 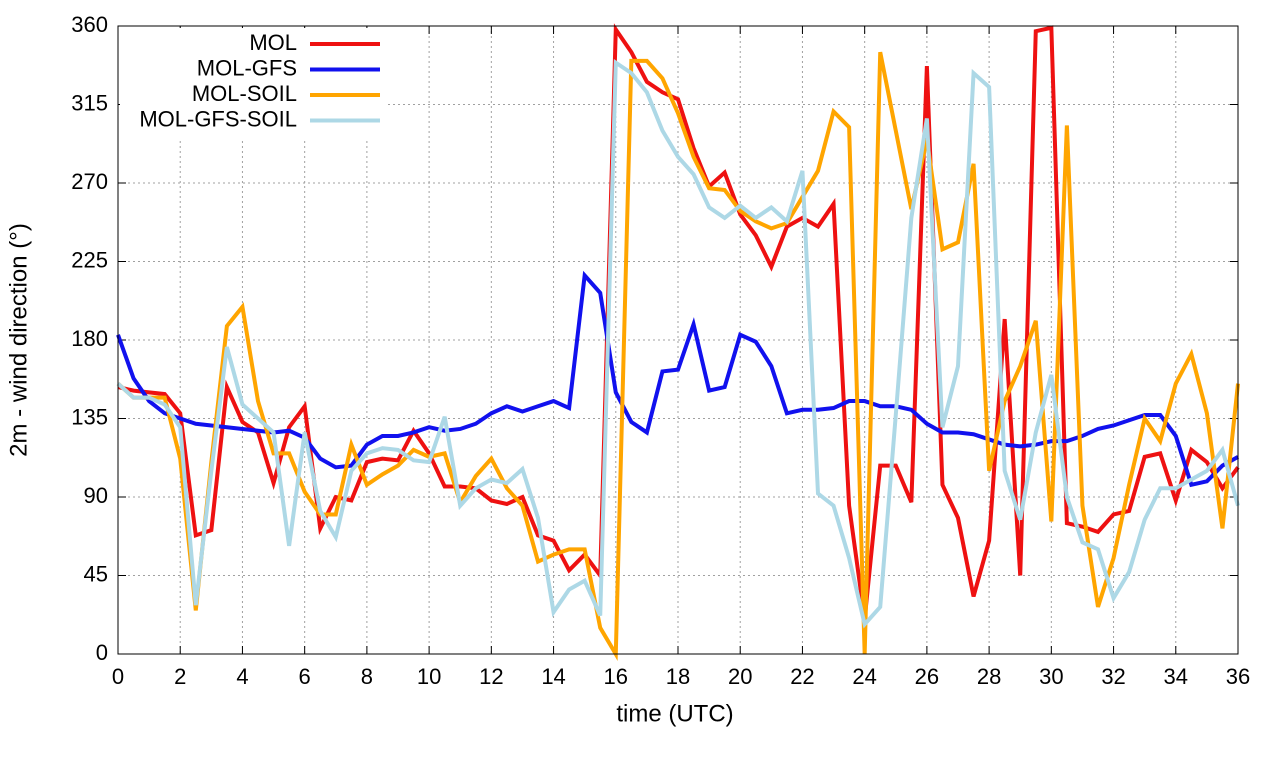 What do you see at coordinates (305, 676) in the screenshot?
I see `x-tick-label: 6` at bounding box center [305, 676].